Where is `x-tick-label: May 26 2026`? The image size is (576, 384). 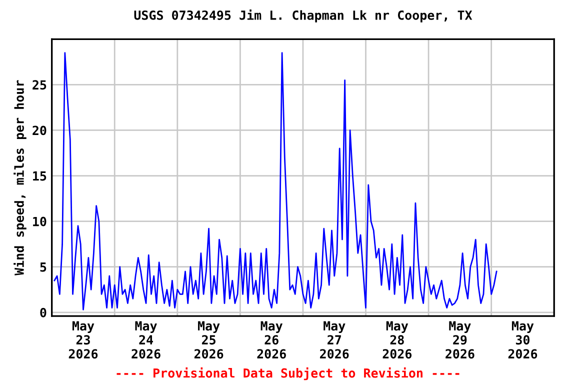 x-tick-label: May 26 2026 is located at coordinates (271, 340).